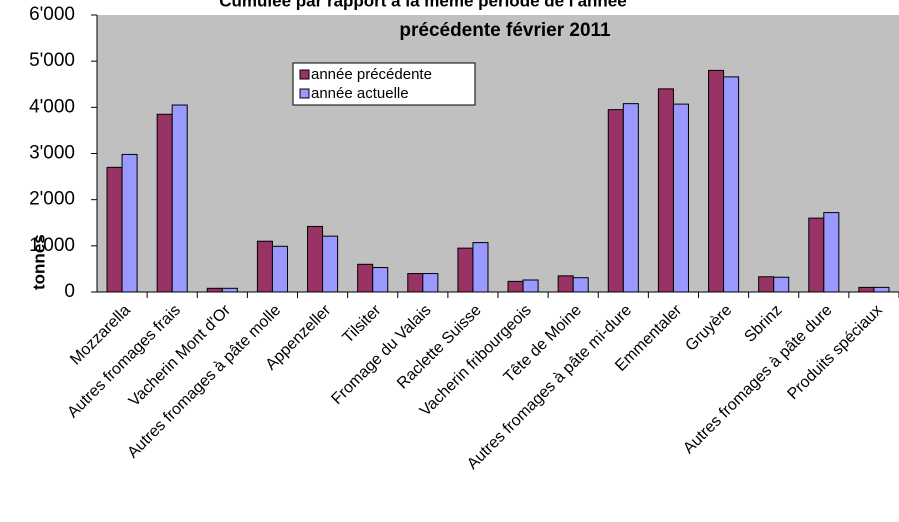 This screenshot has width=899, height=522. What do you see at coordinates (52, 245) in the screenshot?
I see `y-tick-label: 1'000` at bounding box center [52, 245].